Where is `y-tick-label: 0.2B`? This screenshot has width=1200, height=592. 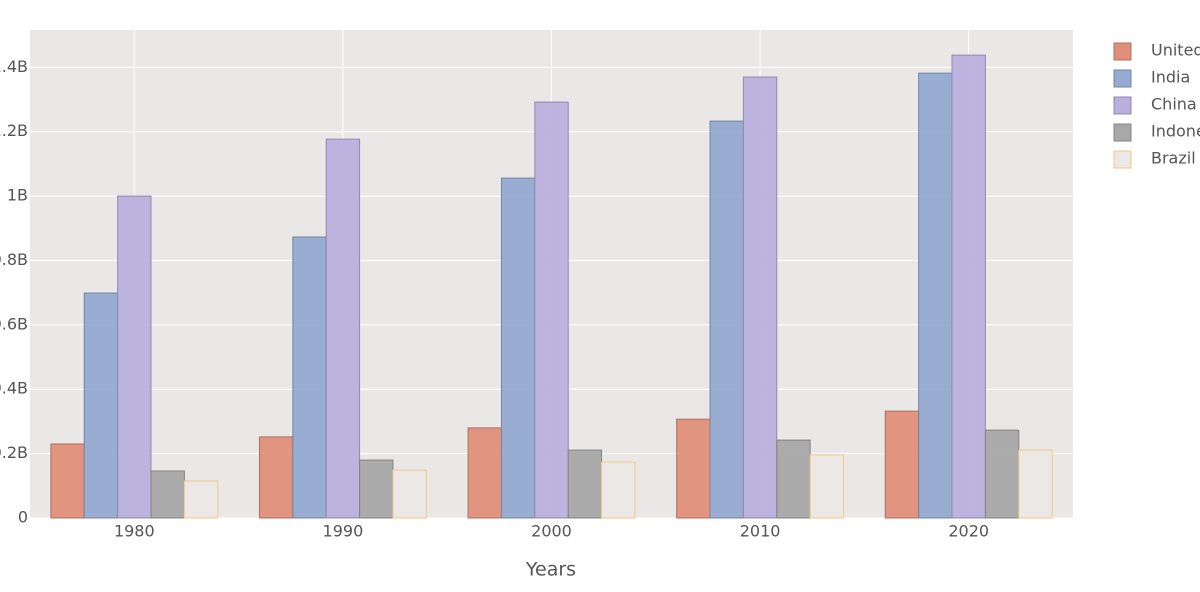
y-tick-label: 0.2B is located at coordinates (14, 452).